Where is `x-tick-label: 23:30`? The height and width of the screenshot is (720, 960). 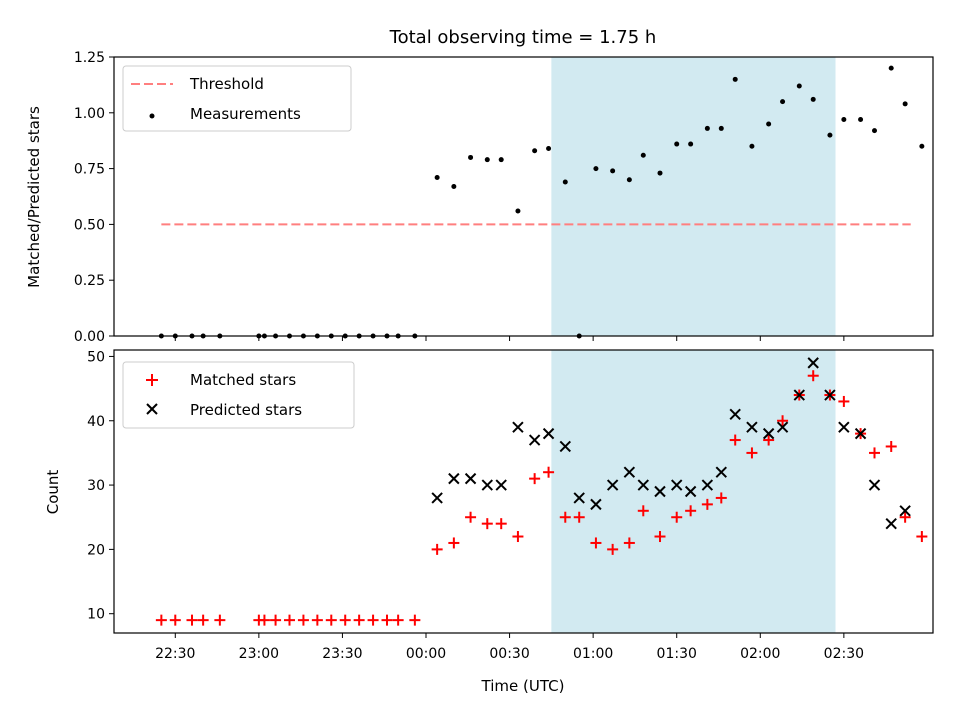 x-tick-label: 23:30 is located at coordinates (342, 654).